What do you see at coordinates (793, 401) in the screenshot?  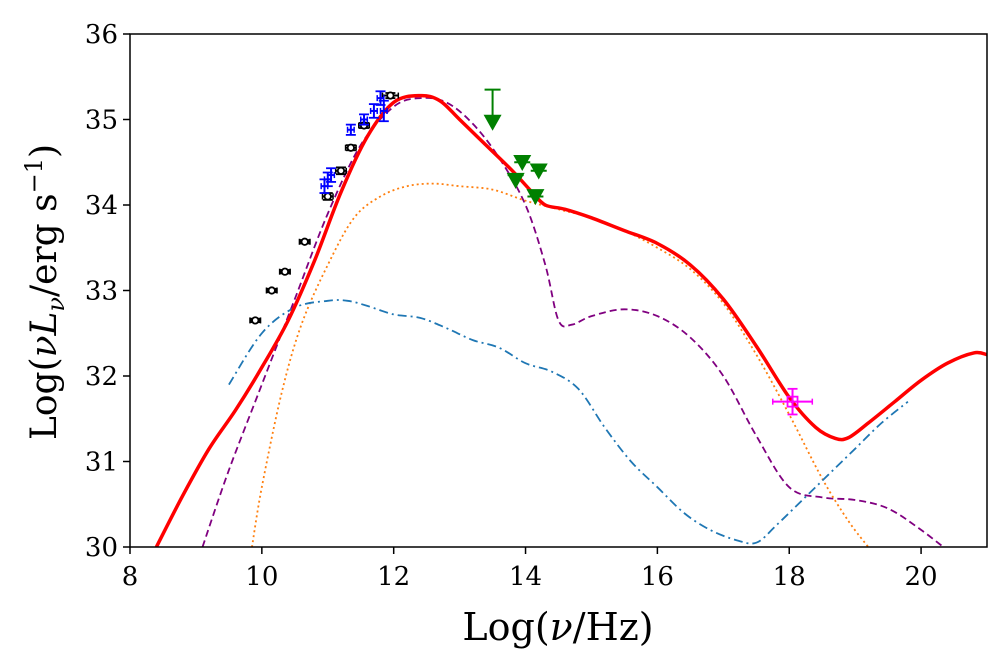 I see `xray-point-point` at bounding box center [793, 401].